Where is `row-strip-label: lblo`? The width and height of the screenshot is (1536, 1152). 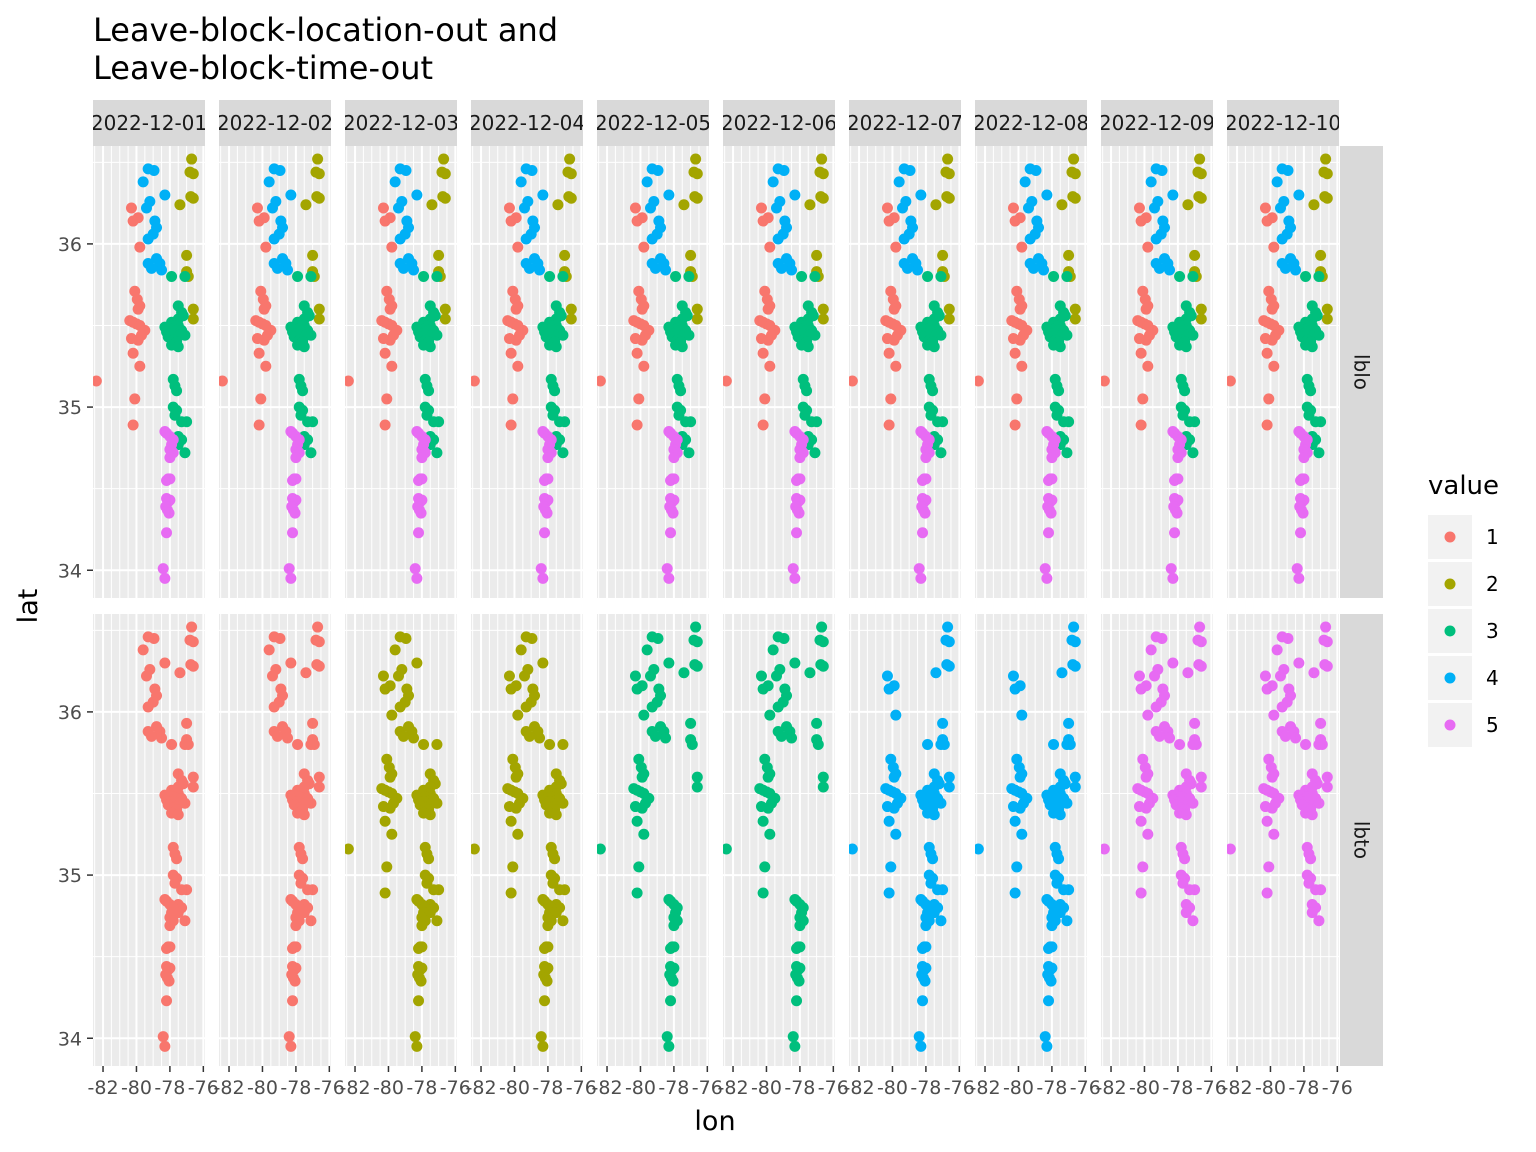 row-strip-label: lblo is located at coordinates (1362, 372).